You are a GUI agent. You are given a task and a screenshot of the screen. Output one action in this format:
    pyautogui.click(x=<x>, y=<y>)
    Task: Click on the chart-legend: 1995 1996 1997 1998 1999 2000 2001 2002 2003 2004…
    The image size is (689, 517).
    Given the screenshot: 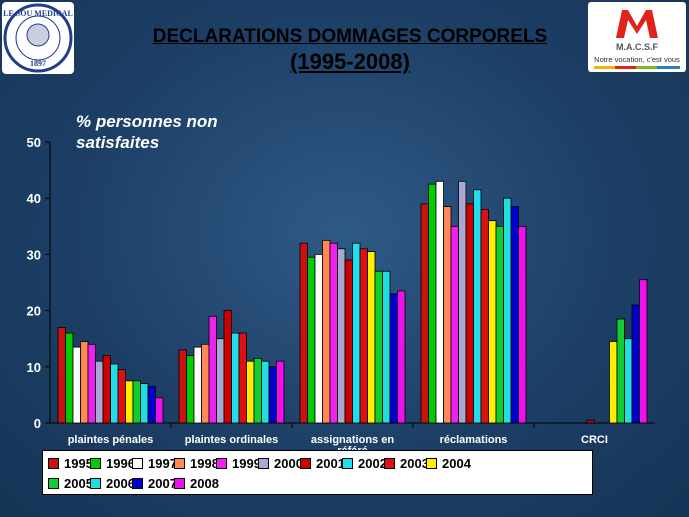 What is the action you would take?
    pyautogui.click(x=317, y=472)
    